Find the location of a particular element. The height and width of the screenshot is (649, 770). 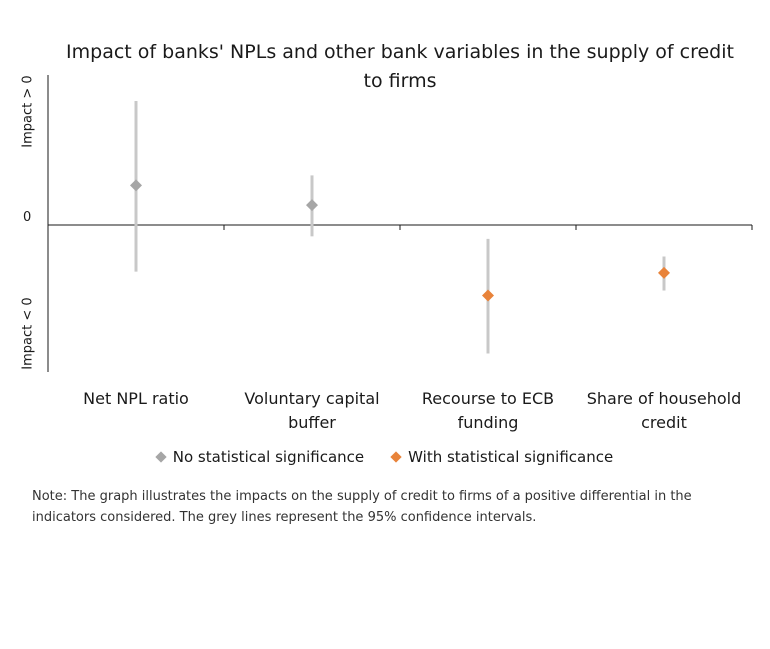

legend-label: No statistical significance is located at coordinates (268, 457).